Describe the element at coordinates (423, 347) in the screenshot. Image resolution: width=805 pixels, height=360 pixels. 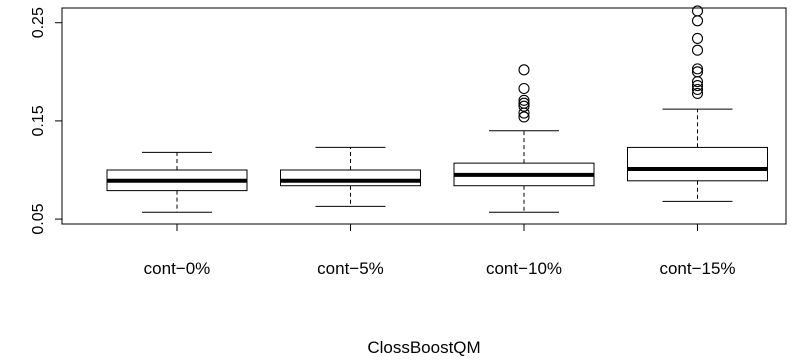
I see `x-axis-title: ClossBoostQM` at that location.